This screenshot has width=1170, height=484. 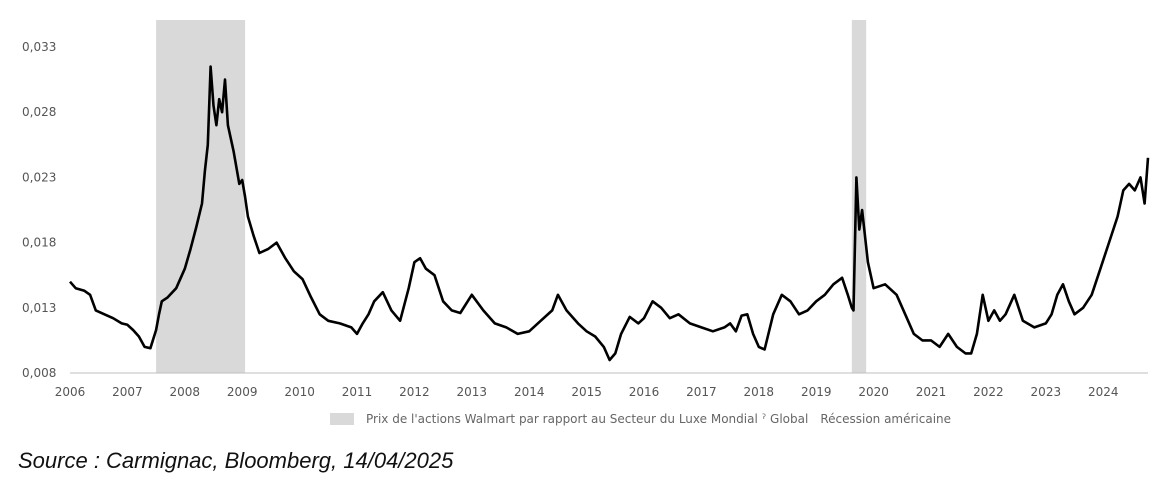 What do you see at coordinates (1046, 392) in the screenshot?
I see `x-tick-label: 2023` at bounding box center [1046, 392].